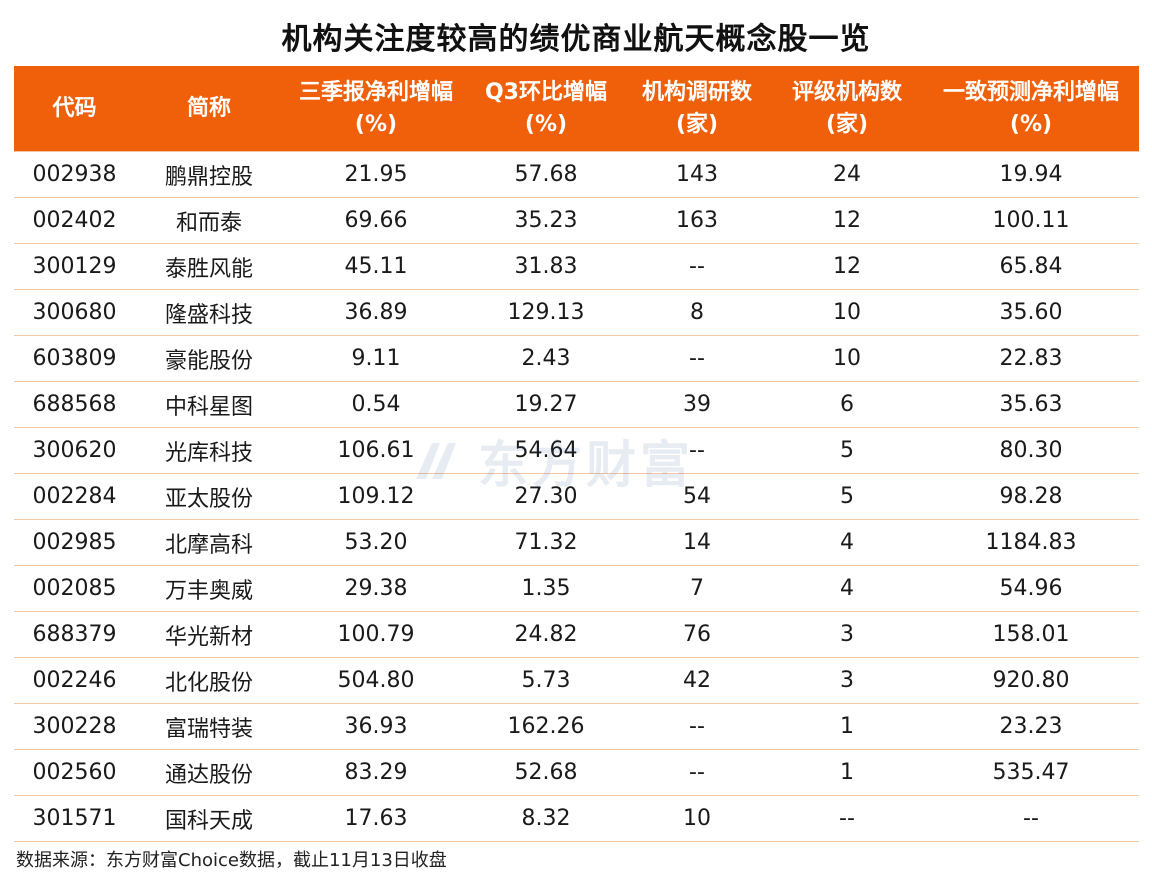 The width and height of the screenshot is (1152, 893). I want to click on cell-code: 002284, so click(74, 496).